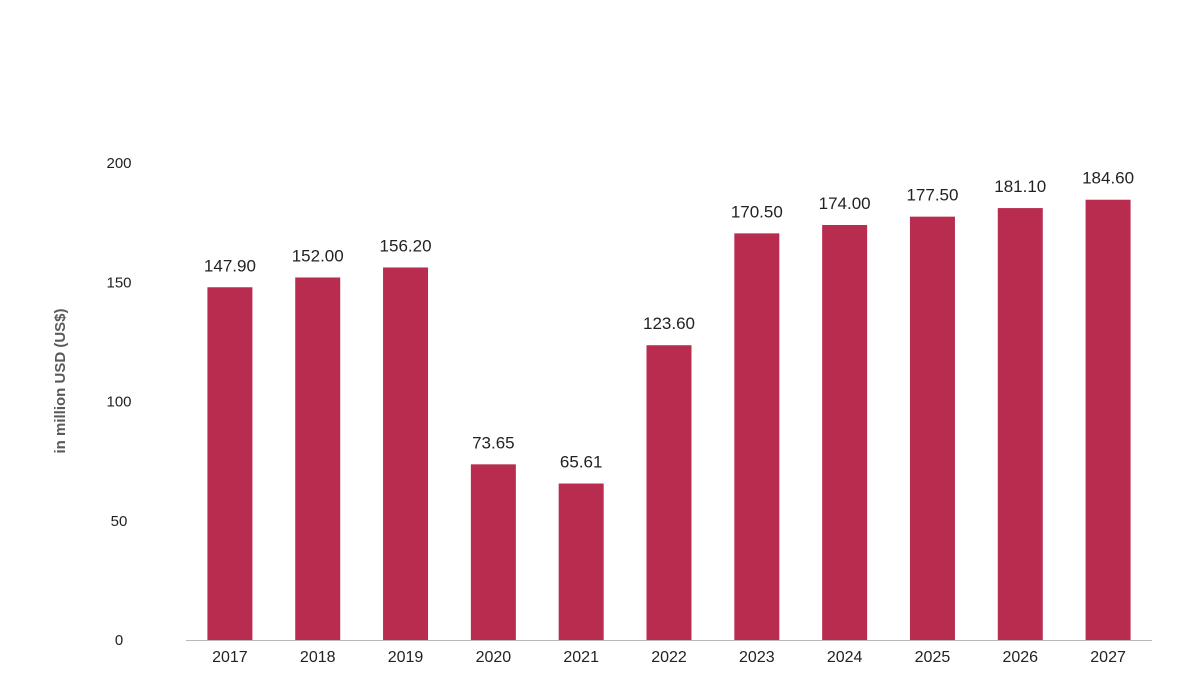  Describe the element at coordinates (230, 657) in the screenshot. I see `x-tick-label: 2017` at that location.